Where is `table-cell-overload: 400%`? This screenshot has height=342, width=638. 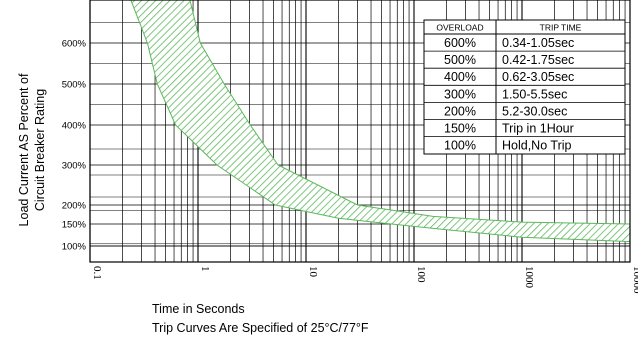
table-cell-overload: 400% is located at coordinates (460, 77).